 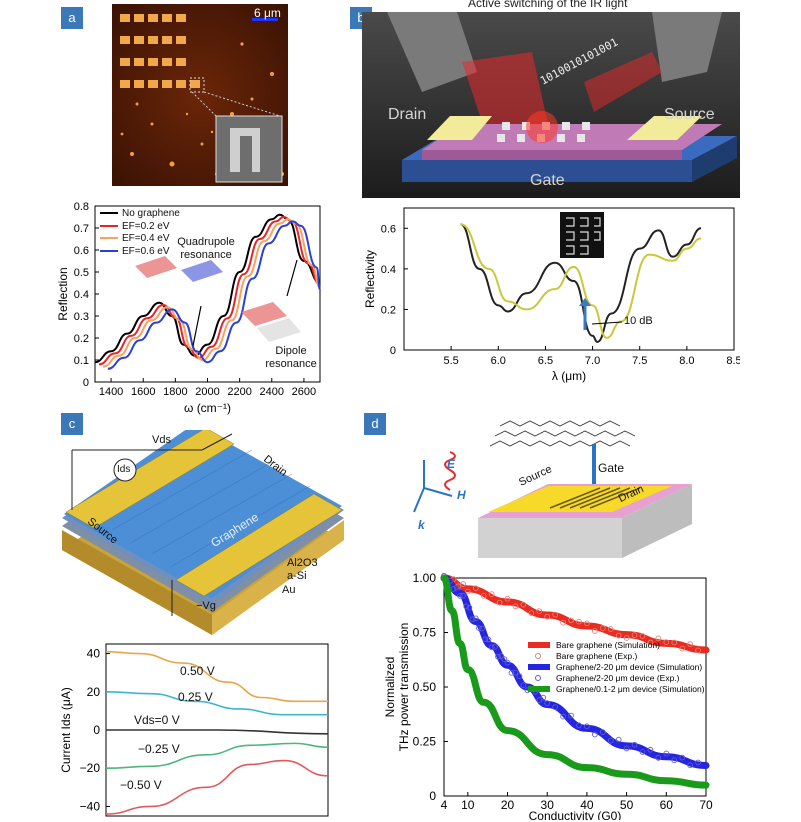 What do you see at coordinates (81, 273) in the screenshot?
I see `y-tick-label: 0.5` at bounding box center [81, 273].